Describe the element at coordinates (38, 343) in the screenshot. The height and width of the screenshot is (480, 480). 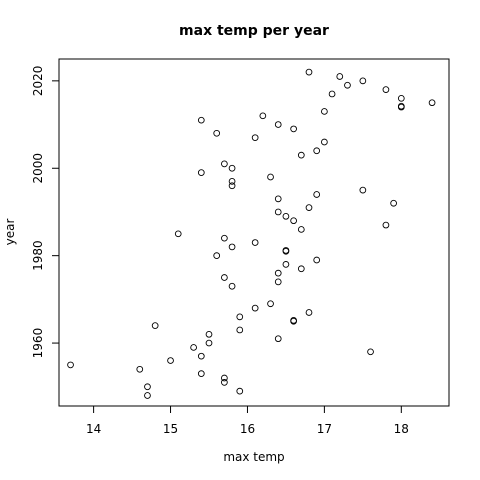
I see `y-tick-label: 1960` at that location.